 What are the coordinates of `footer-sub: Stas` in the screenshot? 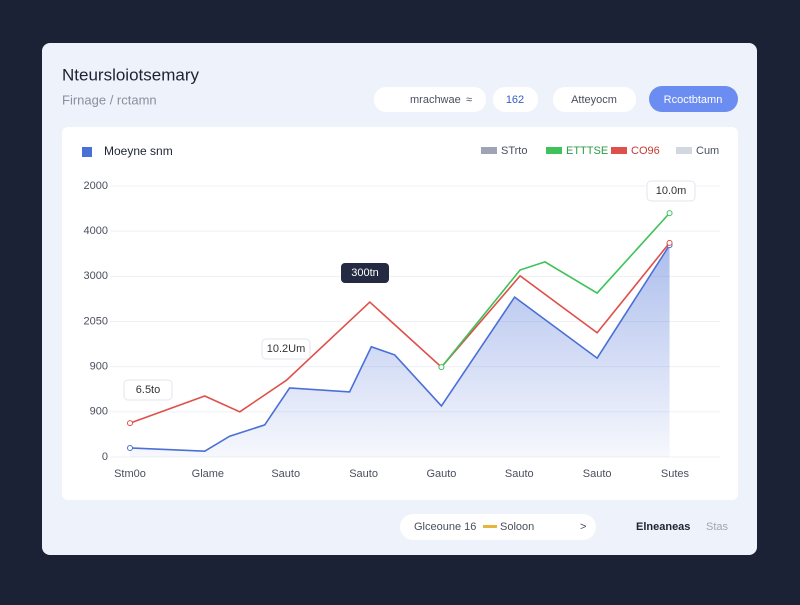 It's located at (717, 527).